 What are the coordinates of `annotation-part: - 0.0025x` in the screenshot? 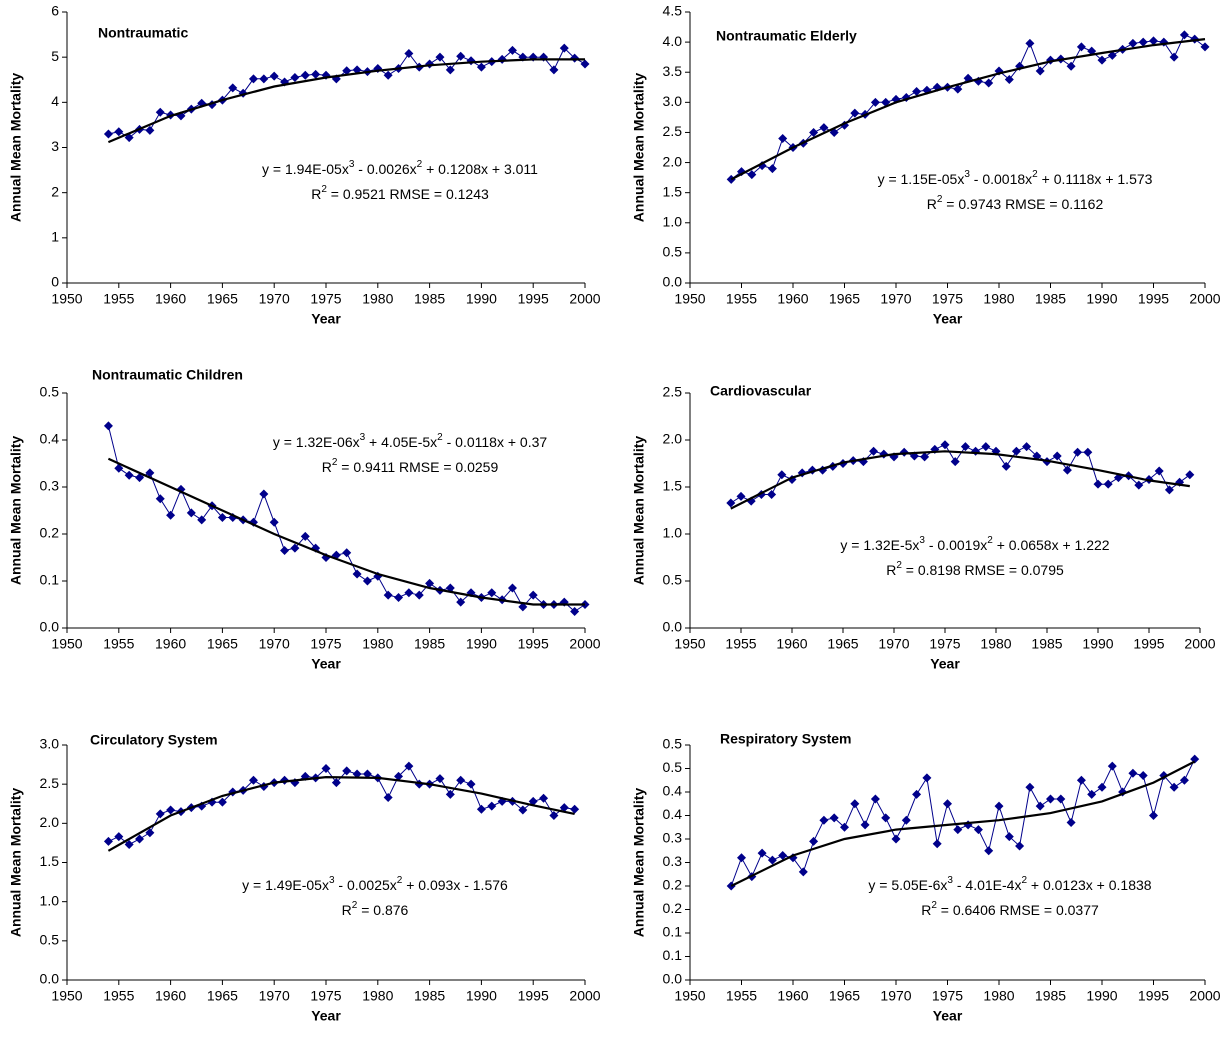 It's located at (366, 885).